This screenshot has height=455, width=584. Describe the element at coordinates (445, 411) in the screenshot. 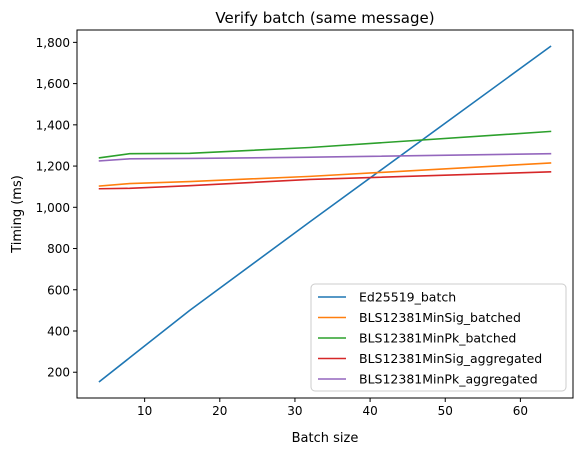

I see `x-tick-label: 50` at that location.